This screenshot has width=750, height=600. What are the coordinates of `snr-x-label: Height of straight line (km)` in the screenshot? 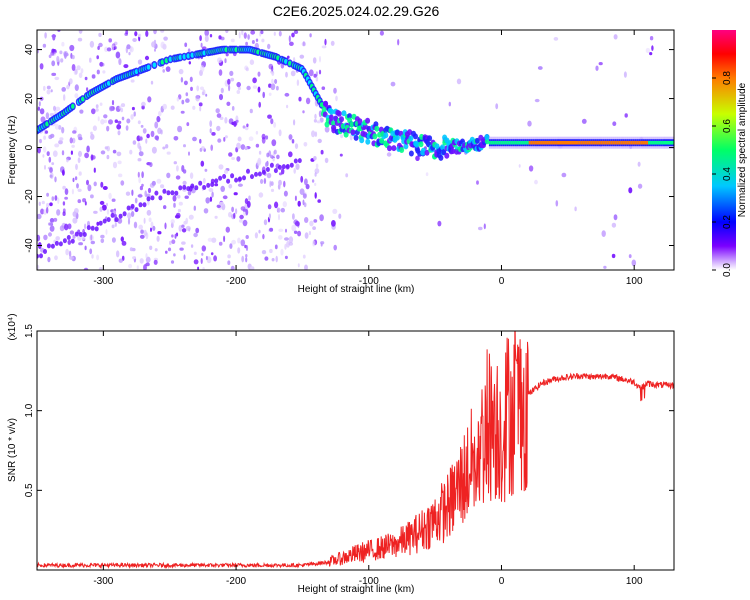 It's located at (356, 589).